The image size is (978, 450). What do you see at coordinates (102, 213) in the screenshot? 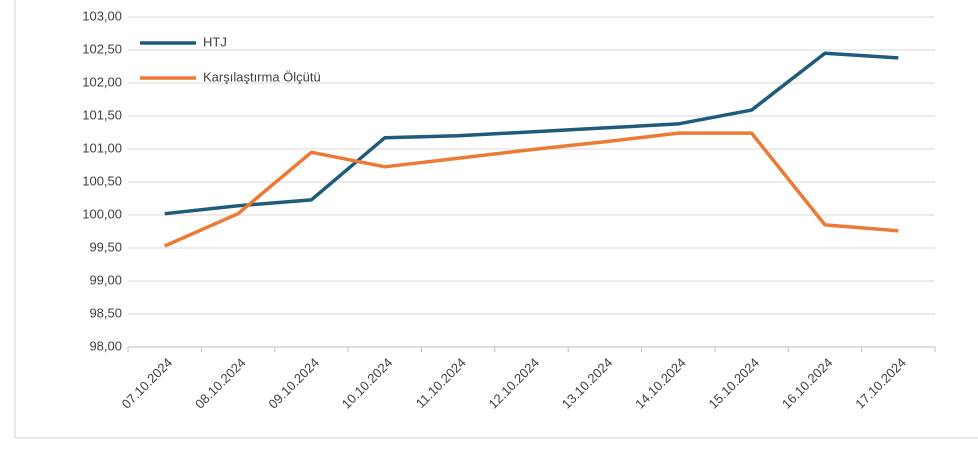
I see `y-tick-label: 100,00` at bounding box center [102, 213].